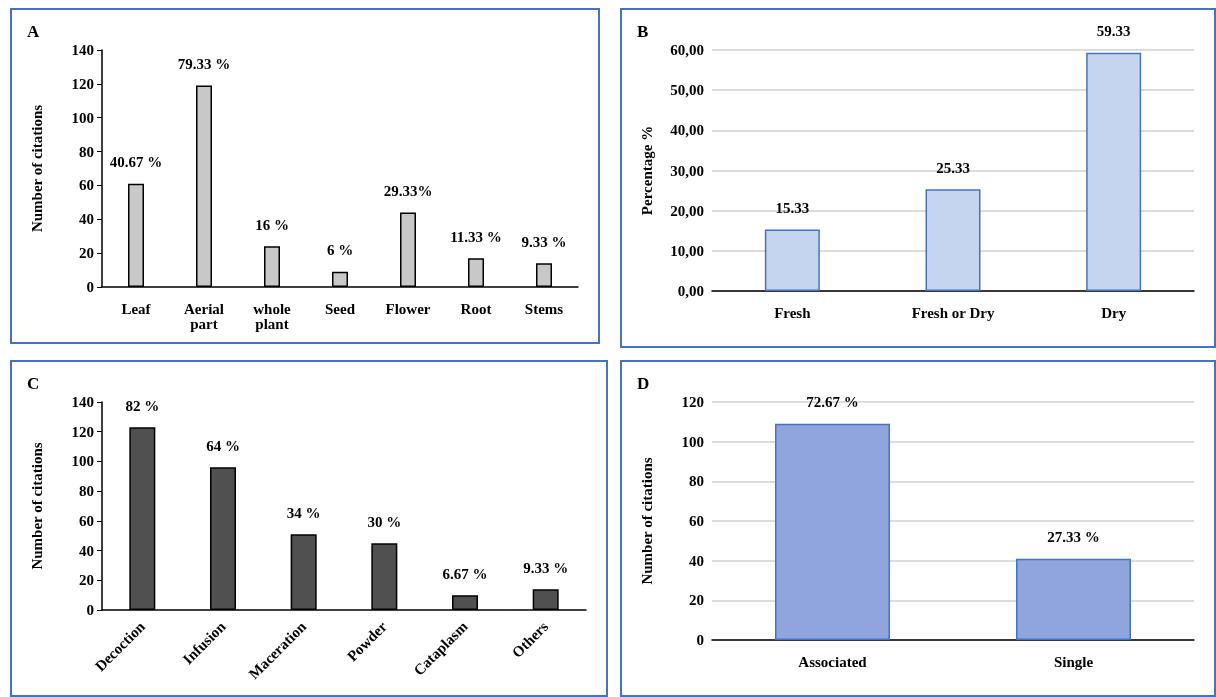 The height and width of the screenshot is (697, 1216). What do you see at coordinates (384, 521) in the screenshot?
I see `annotation: 30 %` at bounding box center [384, 521].